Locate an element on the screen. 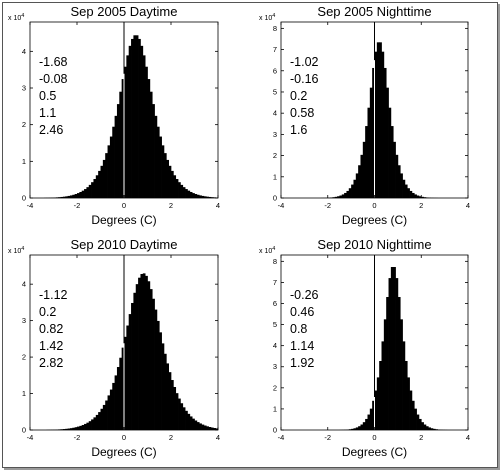  y-tick-label: 4 is located at coordinates (24, 284).